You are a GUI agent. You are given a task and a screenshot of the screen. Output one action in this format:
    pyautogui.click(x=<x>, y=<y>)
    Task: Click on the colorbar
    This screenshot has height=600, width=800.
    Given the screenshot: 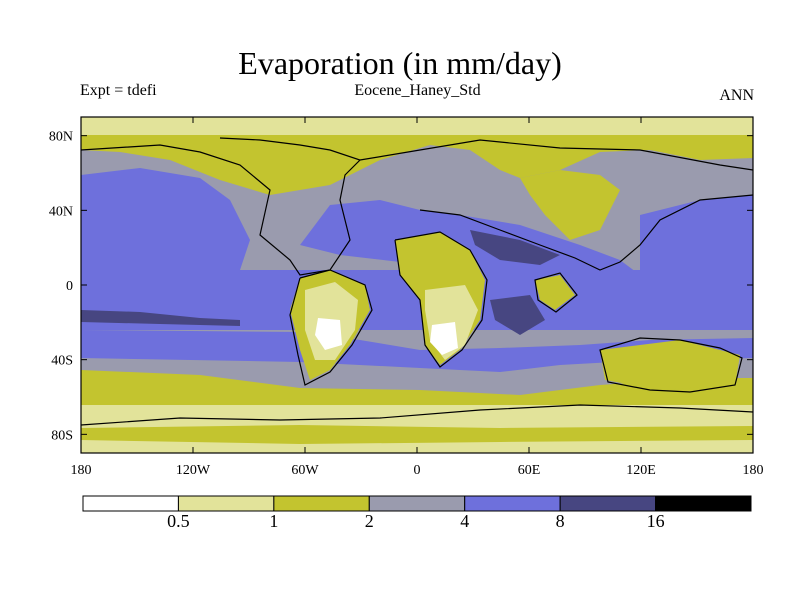 What is the action you would take?
    pyautogui.click(x=417, y=503)
    